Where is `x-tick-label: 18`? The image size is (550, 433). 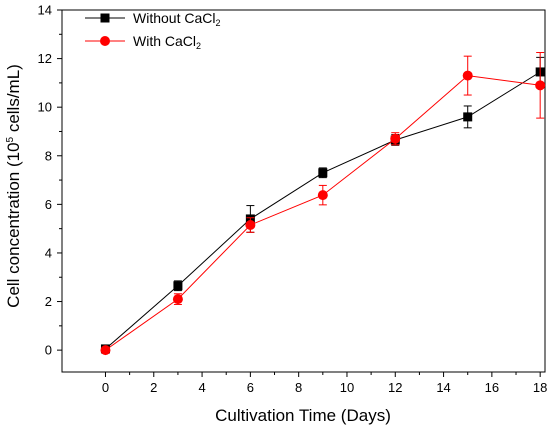 x-tick-label: 18 is located at coordinates (540, 387).